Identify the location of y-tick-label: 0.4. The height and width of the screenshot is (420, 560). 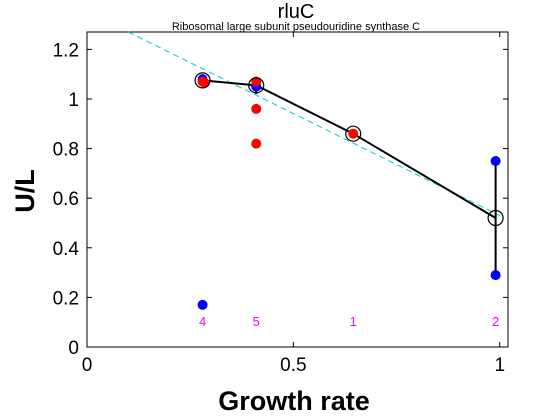
(66, 249).